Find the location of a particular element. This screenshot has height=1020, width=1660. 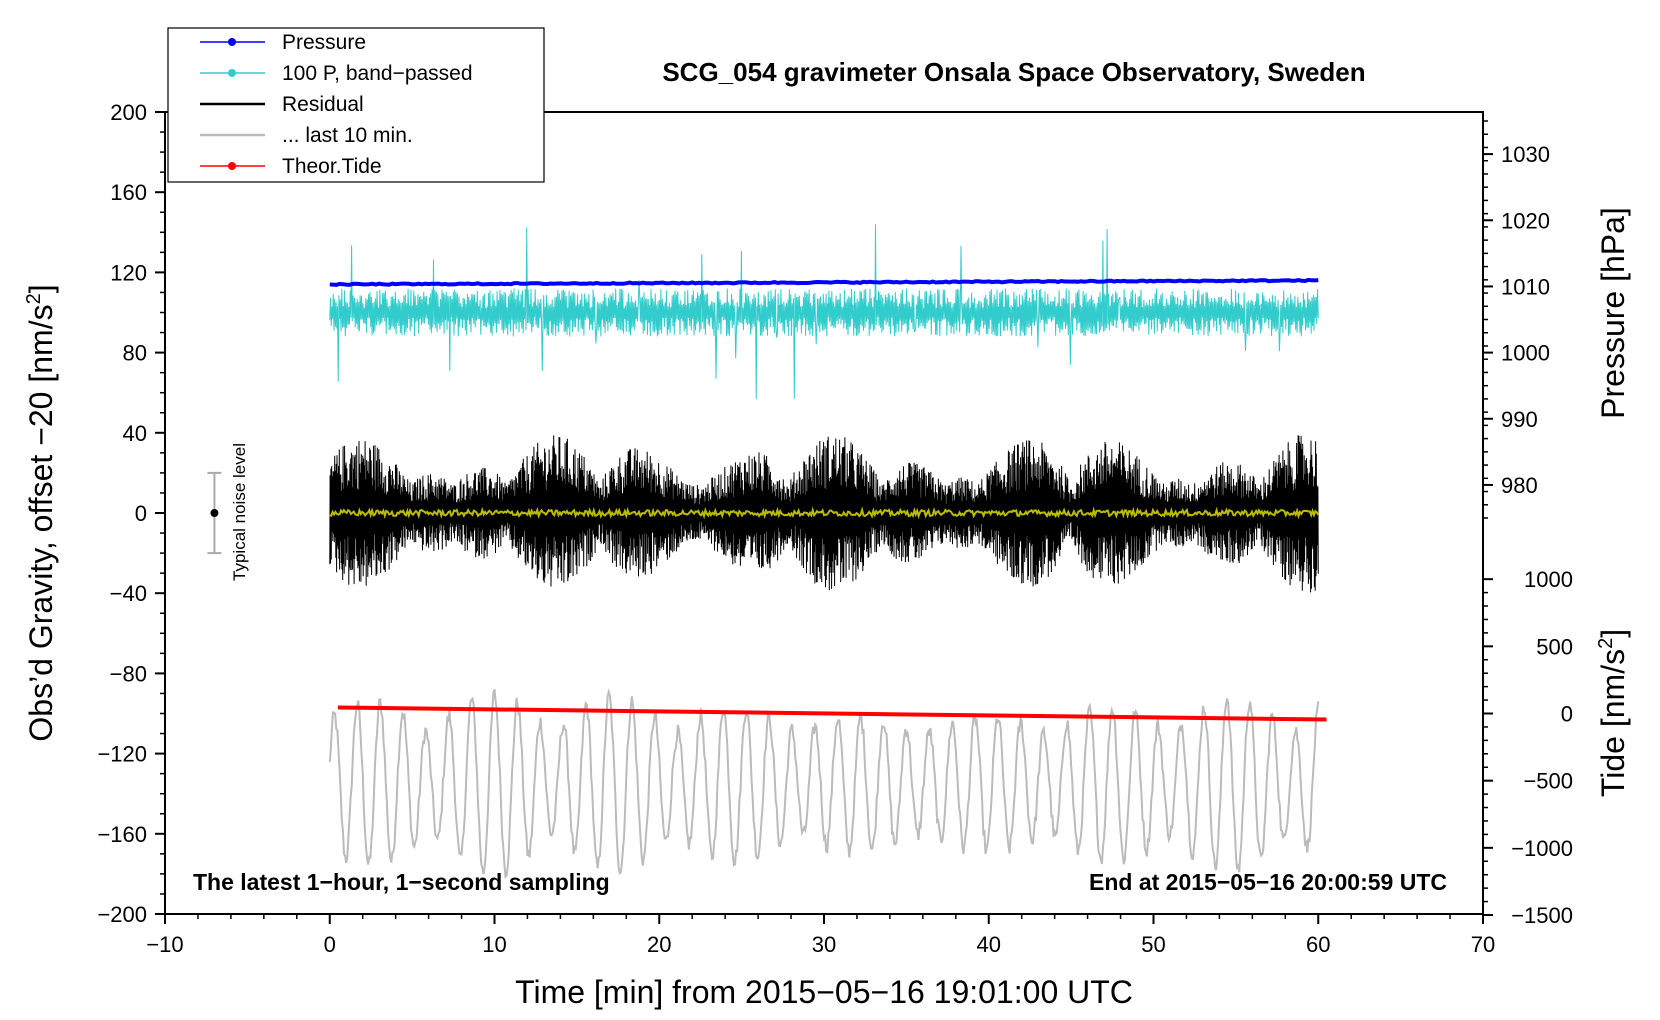

tide-tick-label: −1500 is located at coordinates (1542, 915).